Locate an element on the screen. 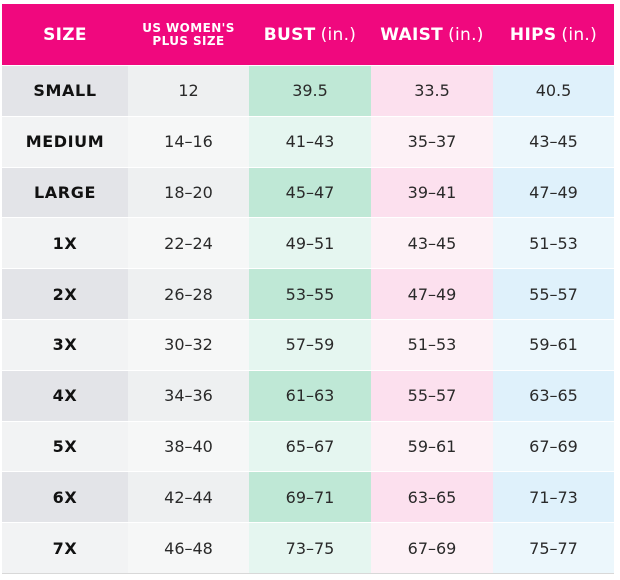 The width and height of the screenshot is (620, 580). bust-cell: 41–43 is located at coordinates (310, 141).